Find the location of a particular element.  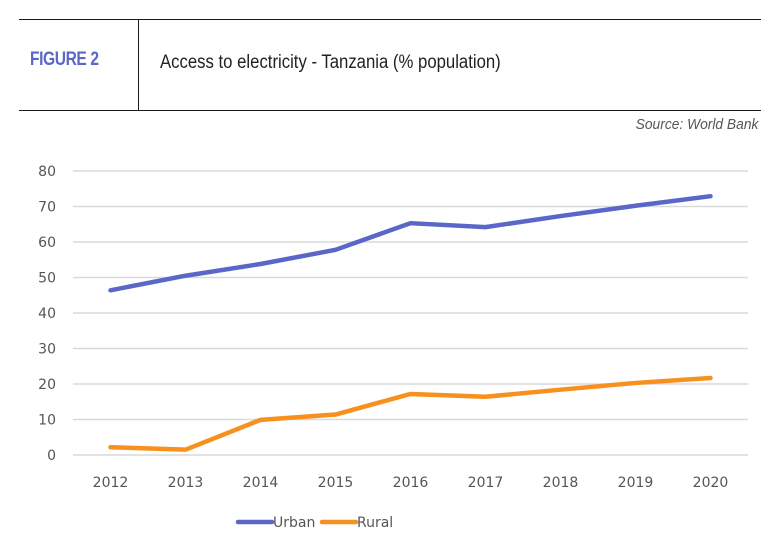

y-tick-label: 10 is located at coordinates (47, 421).